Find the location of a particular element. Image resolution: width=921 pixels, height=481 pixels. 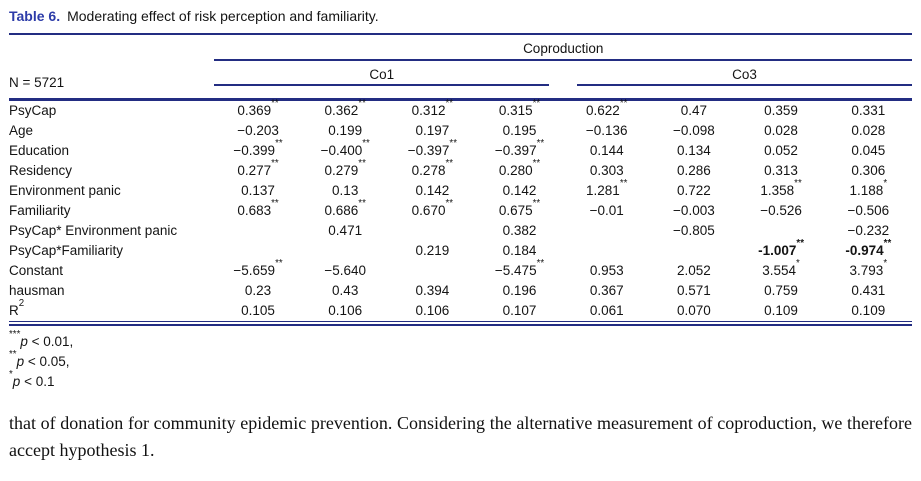

value-cell: 0.670** is located at coordinates (432, 208).